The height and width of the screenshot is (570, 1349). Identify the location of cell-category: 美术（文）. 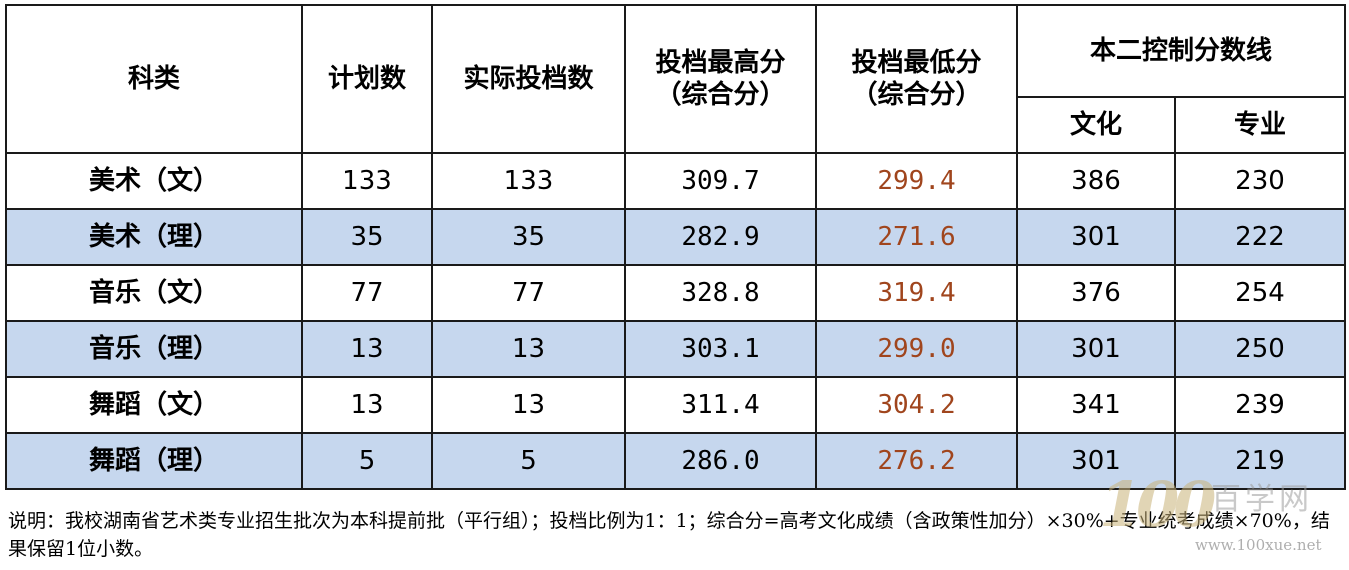
(154, 181).